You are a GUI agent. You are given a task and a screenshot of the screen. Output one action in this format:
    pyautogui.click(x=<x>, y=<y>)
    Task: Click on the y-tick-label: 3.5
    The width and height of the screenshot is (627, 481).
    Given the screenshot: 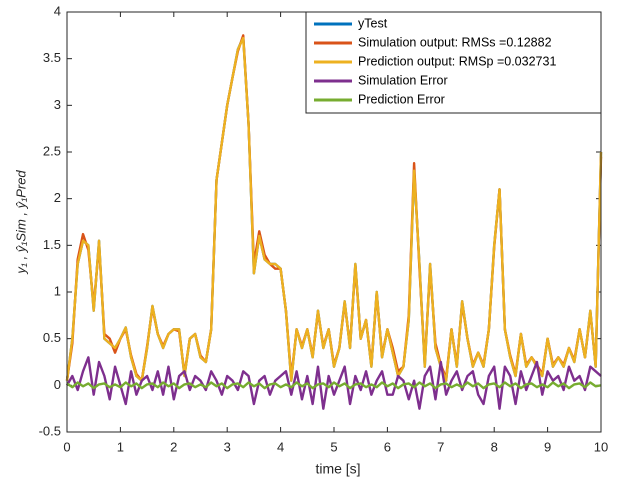 What is the action you would take?
    pyautogui.click(x=52, y=57)
    